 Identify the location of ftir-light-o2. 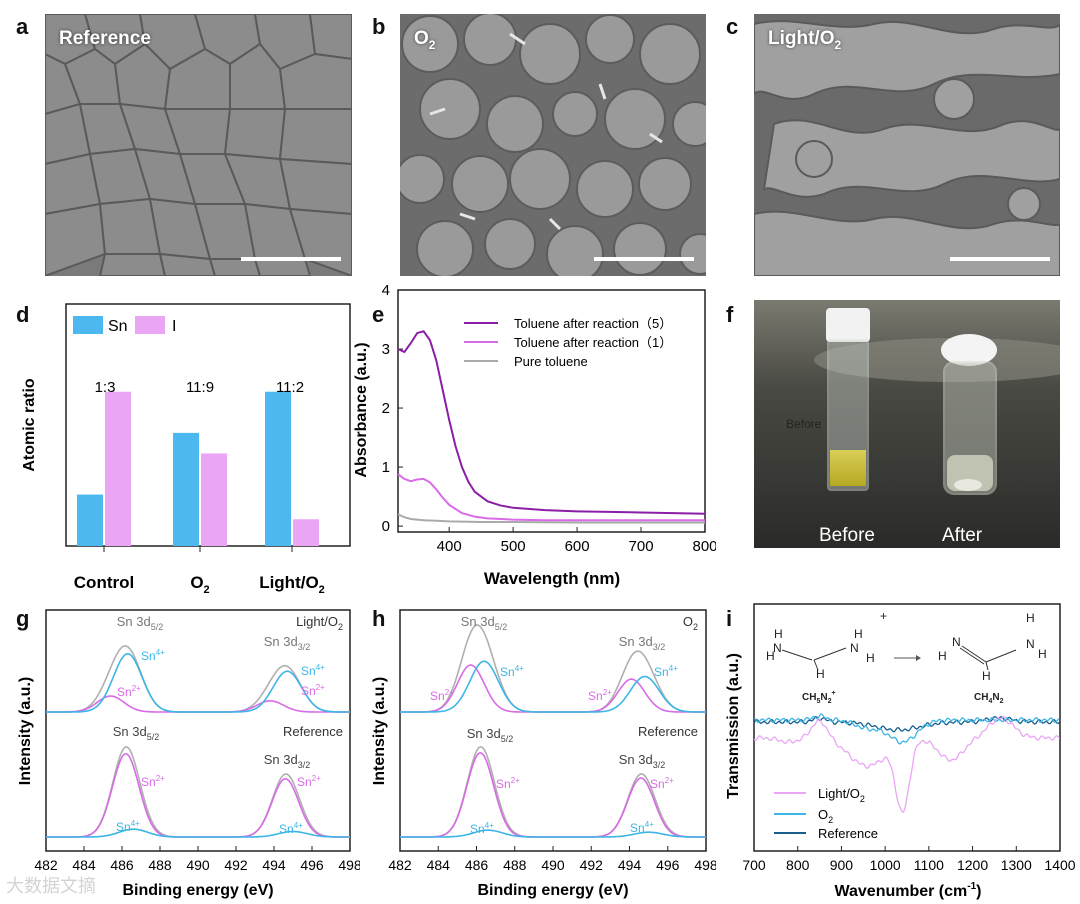
(907, 764).